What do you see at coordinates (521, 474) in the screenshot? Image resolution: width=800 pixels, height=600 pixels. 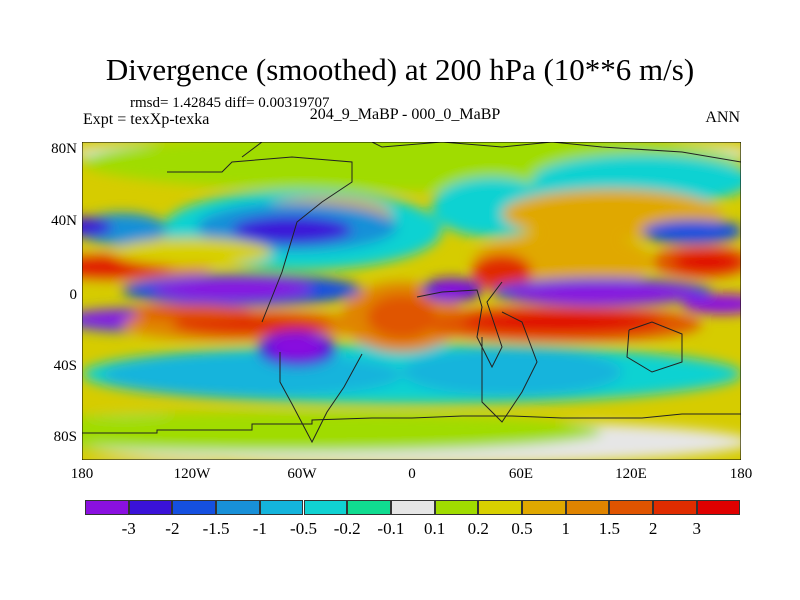 I see `lon-tick-label: 60E` at bounding box center [521, 474].